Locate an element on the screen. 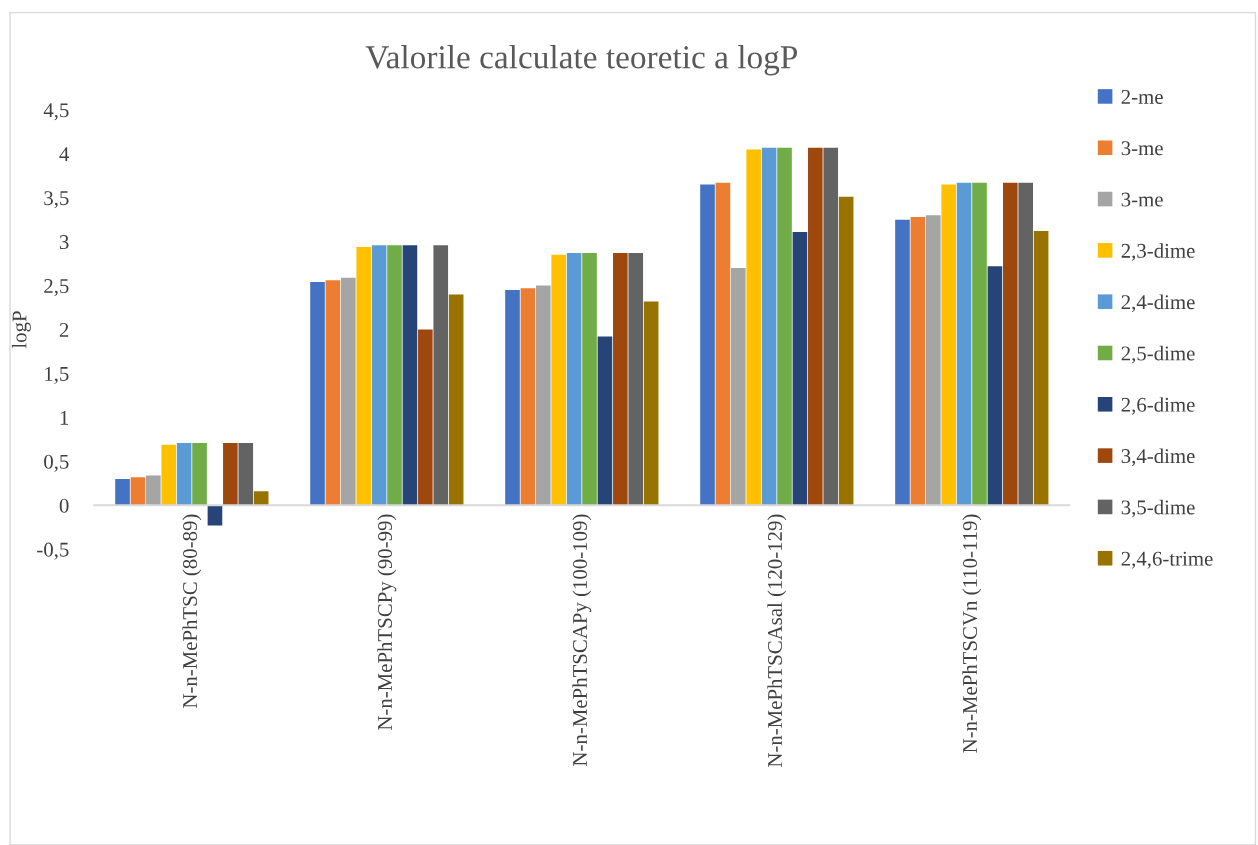 The height and width of the screenshot is (845, 1258). y-tick-label: 0 is located at coordinates (64, 505).